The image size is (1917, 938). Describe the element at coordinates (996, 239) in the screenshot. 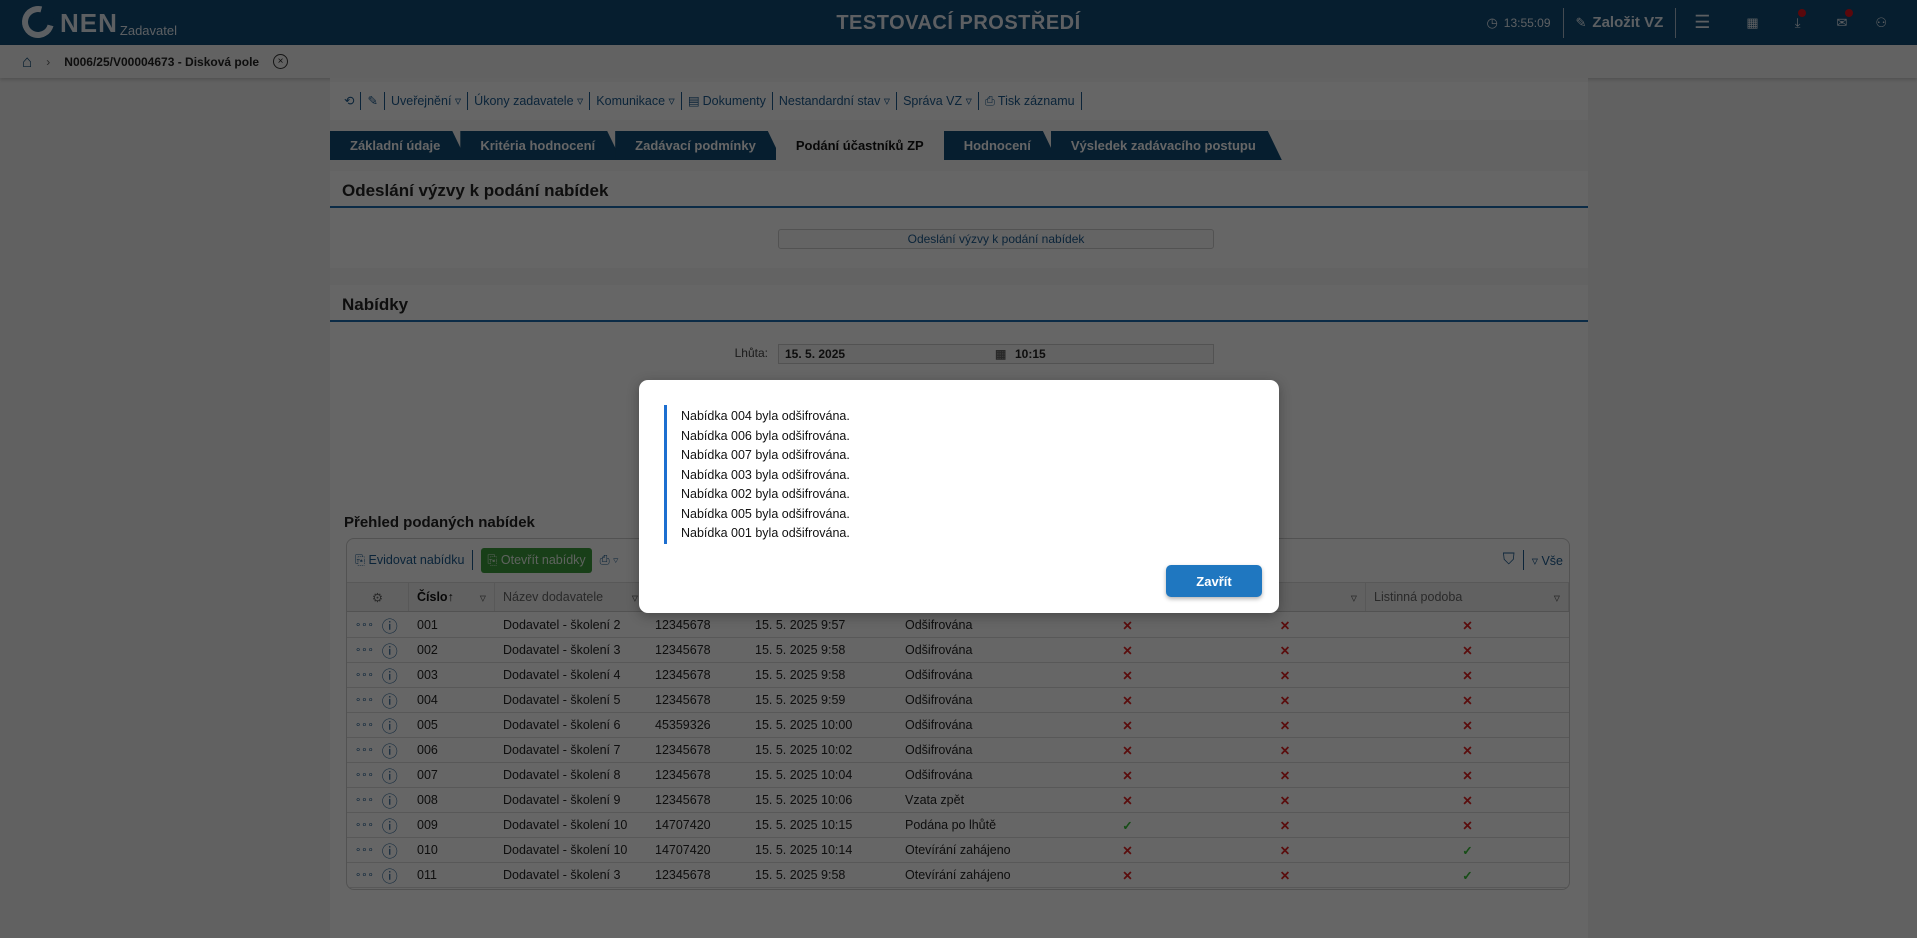

I see `send-invitation-button: Odeslání výzvy k podání nabídek` at that location.